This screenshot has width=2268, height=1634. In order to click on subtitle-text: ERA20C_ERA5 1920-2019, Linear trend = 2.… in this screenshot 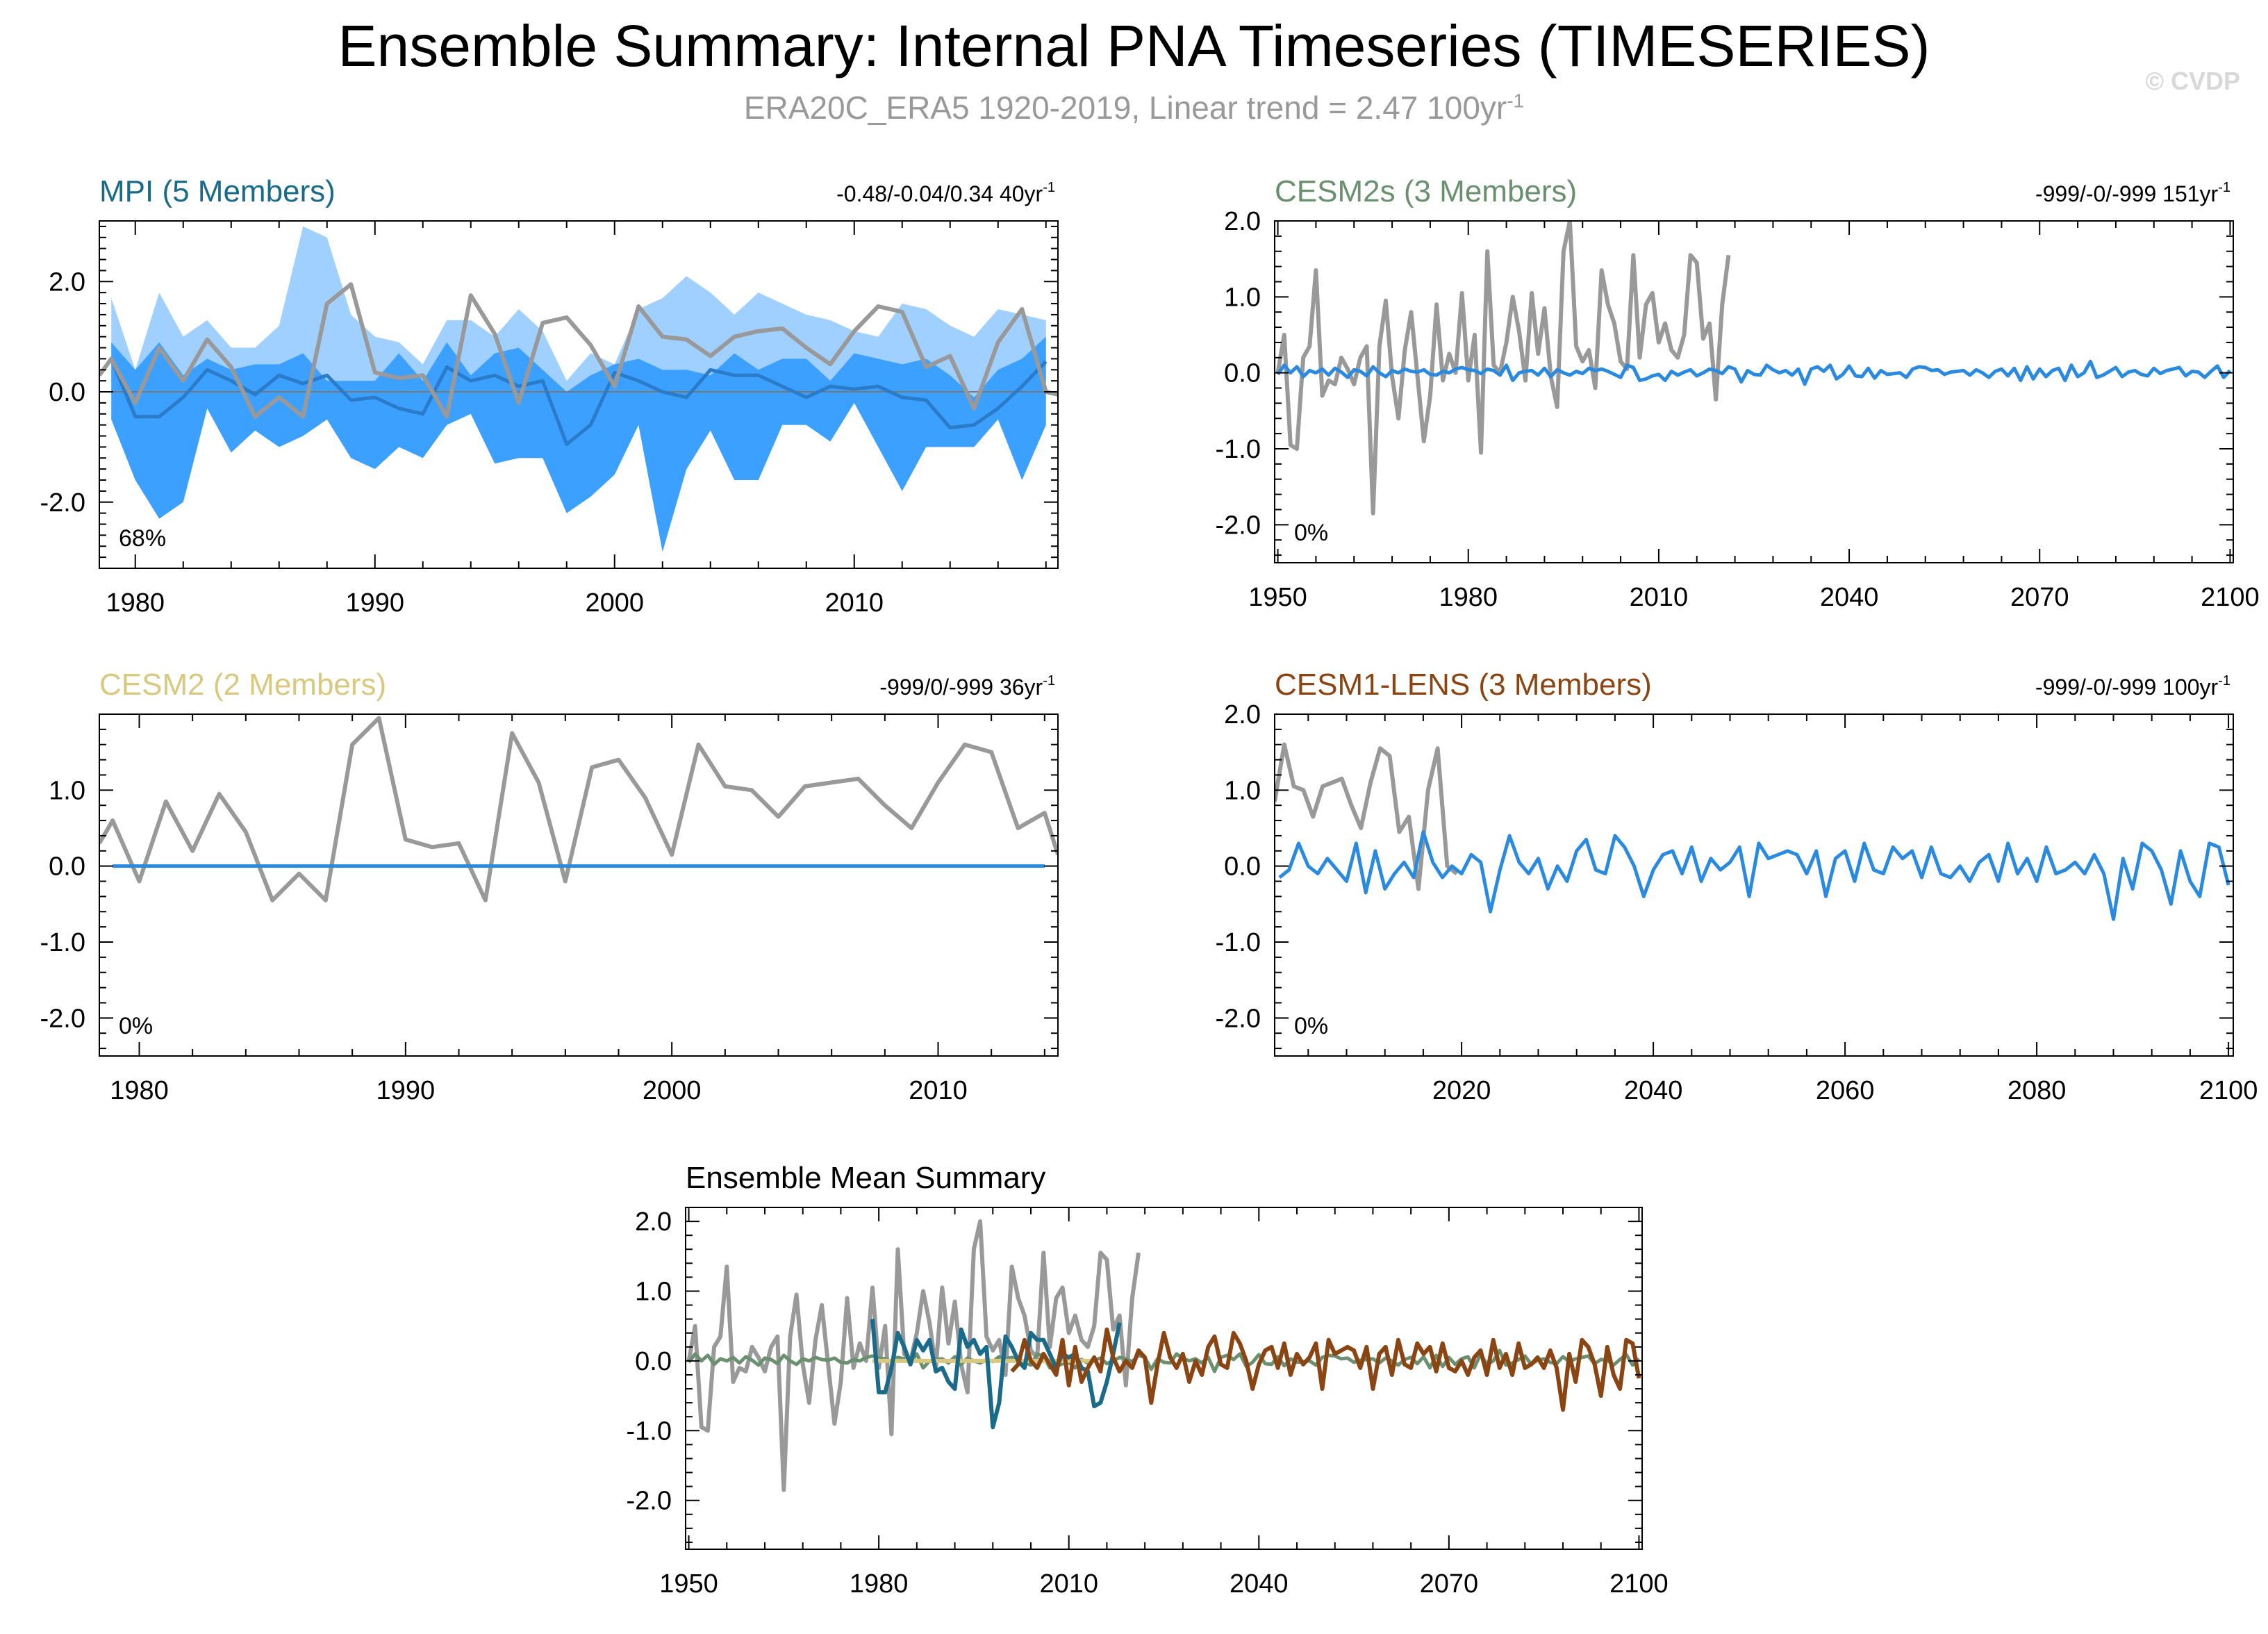, I will do `click(1125, 108)`.